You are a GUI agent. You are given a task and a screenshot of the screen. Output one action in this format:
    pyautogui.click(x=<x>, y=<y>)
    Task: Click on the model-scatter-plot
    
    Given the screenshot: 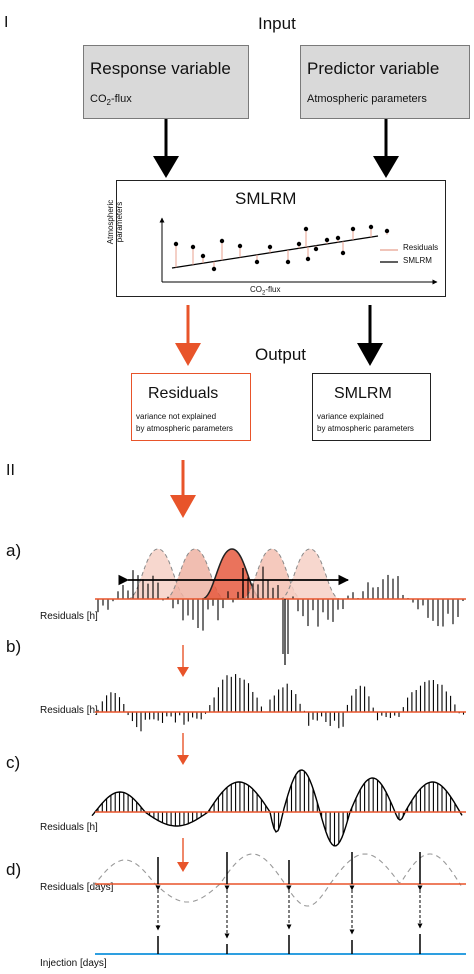 What is the action you would take?
    pyautogui.click(x=298, y=251)
    